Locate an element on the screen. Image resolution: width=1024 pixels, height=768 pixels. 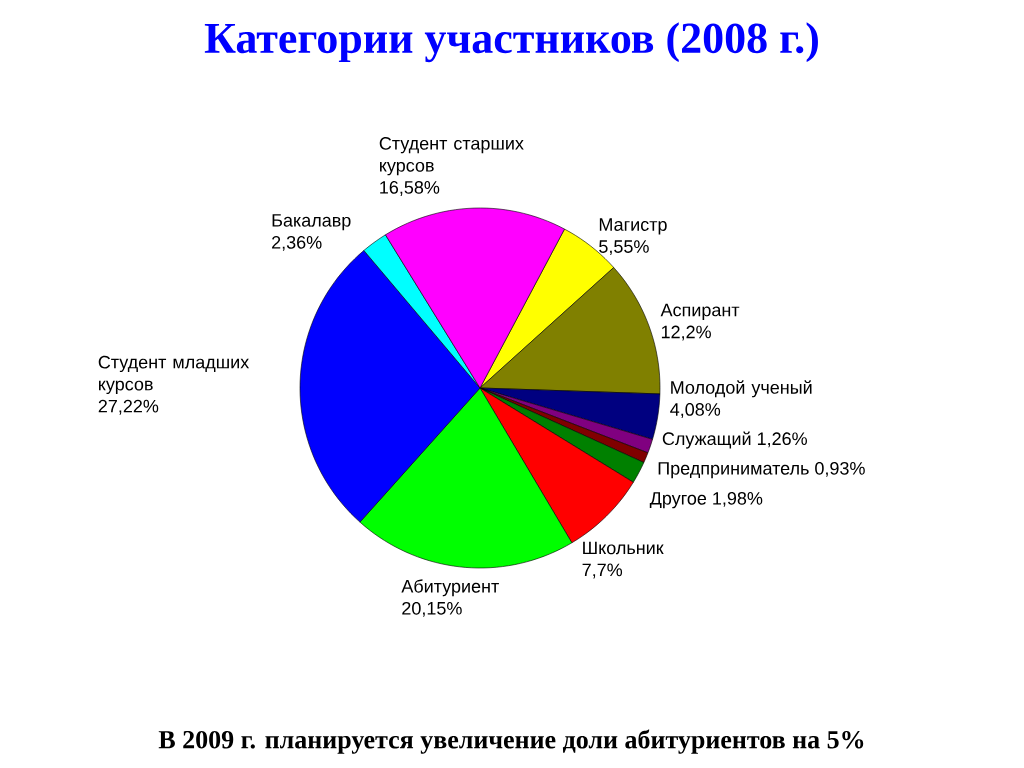
slice-label: Студент старших курсов is located at coordinates (451, 156).